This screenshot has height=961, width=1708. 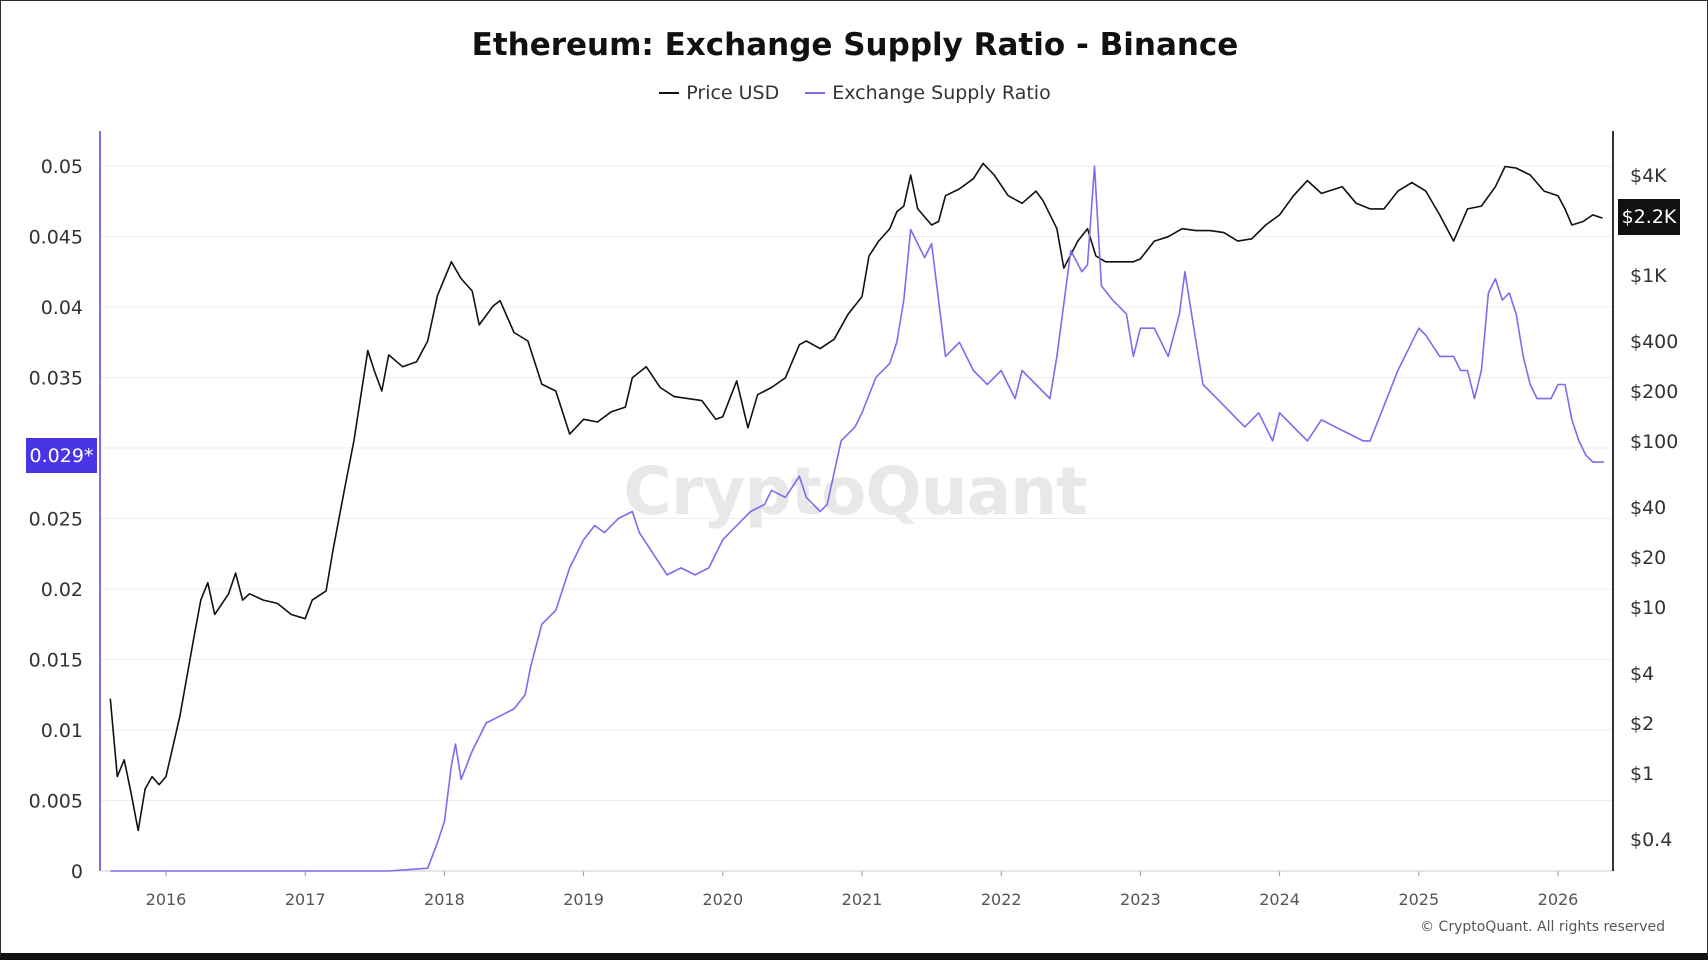 I want to click on legend-item-supply-ratio: Exchange Supply Ratio, so click(x=928, y=93).